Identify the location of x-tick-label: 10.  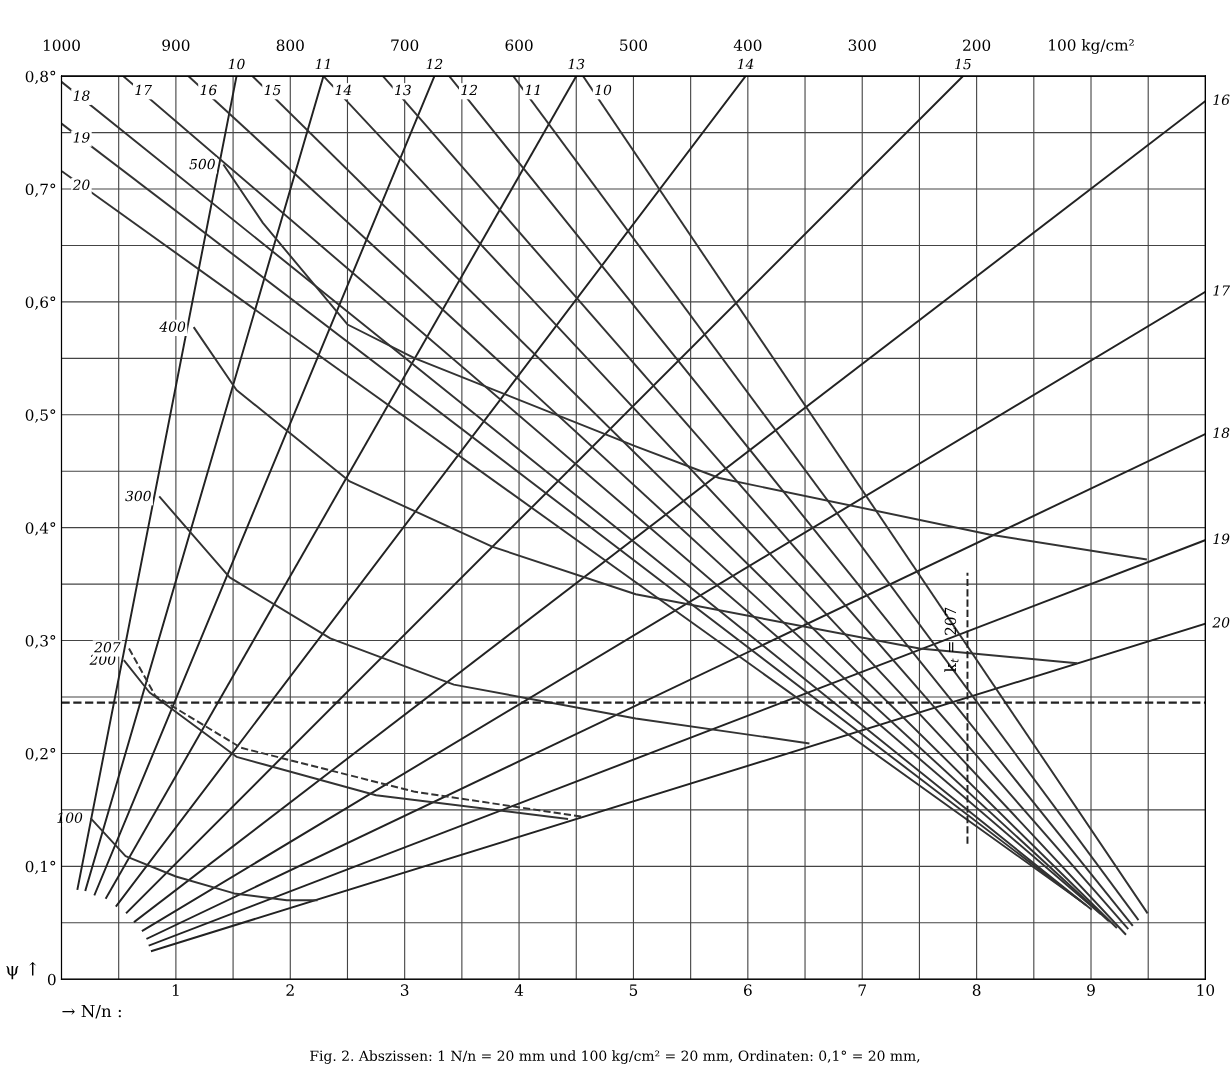
(1206, 990).